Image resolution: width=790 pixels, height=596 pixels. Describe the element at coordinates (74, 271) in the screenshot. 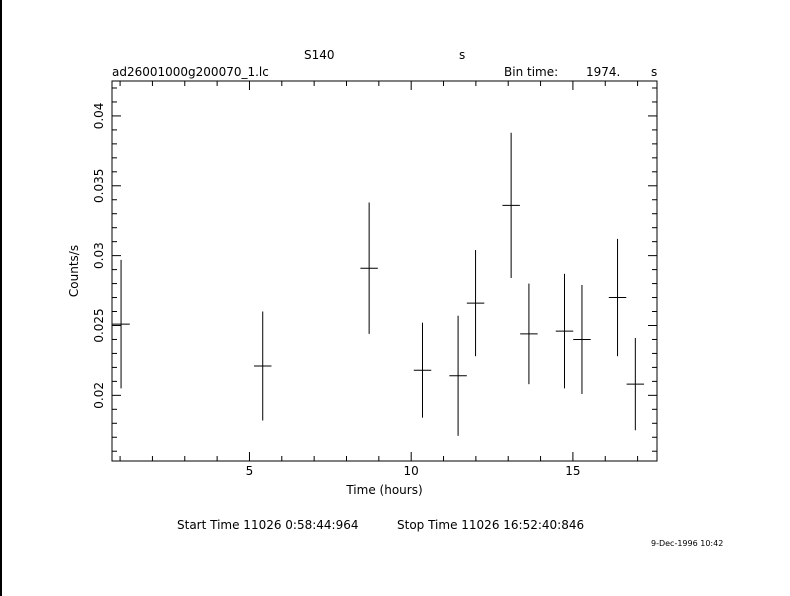

I see `y-axis-label: Counts/s` at that location.